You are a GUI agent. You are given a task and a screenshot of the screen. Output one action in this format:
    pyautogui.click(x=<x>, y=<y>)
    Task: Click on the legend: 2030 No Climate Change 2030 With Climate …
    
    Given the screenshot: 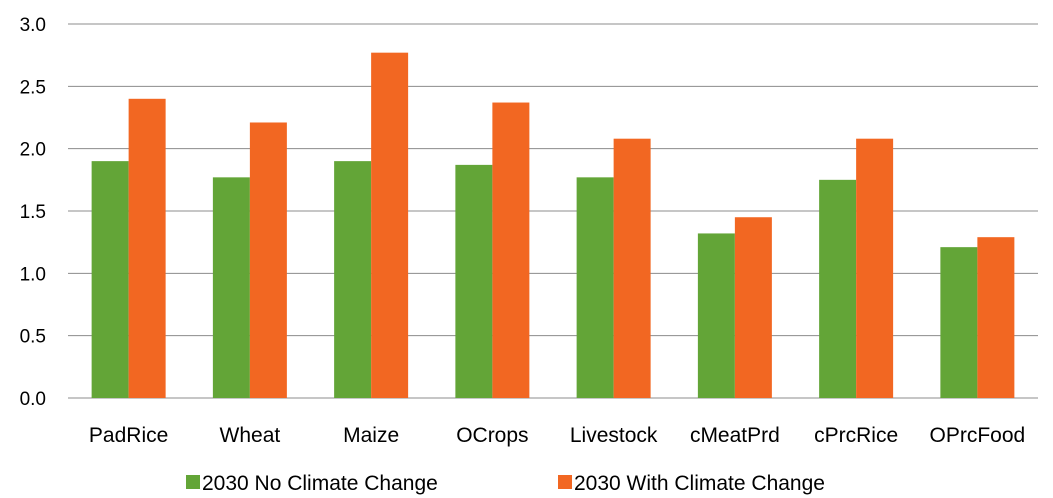 What is the action you would take?
    pyautogui.click(x=505, y=483)
    